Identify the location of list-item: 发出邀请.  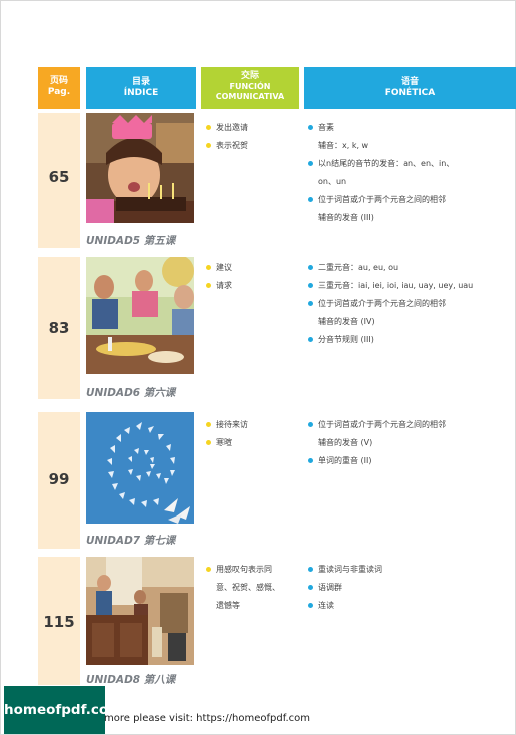
(252, 128).